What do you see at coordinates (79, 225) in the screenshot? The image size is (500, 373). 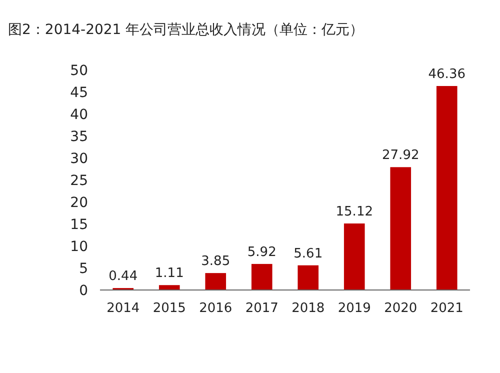 I see `y-tick-label: 15` at bounding box center [79, 225].